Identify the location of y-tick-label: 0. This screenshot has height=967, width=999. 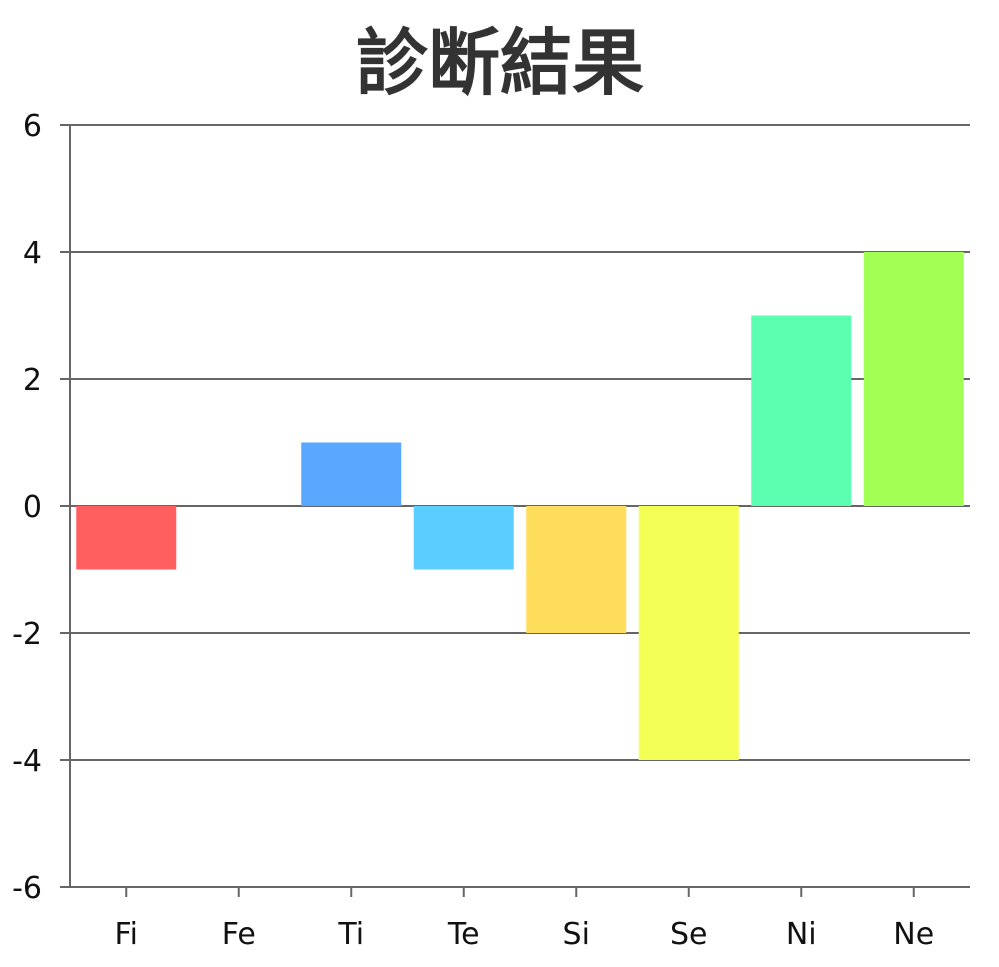
(32, 507).